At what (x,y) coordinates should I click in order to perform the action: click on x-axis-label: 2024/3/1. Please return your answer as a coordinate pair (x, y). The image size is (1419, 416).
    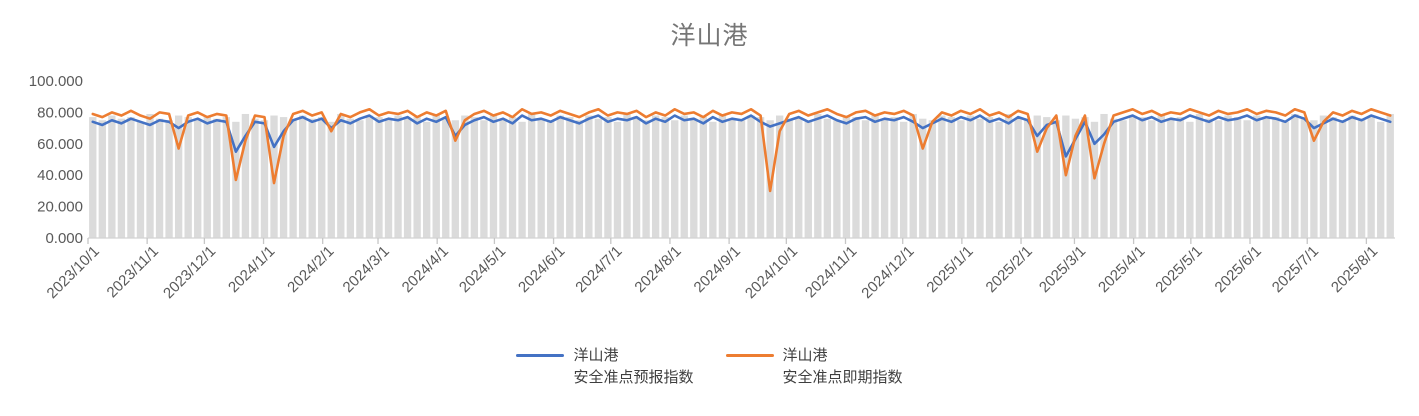
    Looking at the image, I should click on (366, 269).